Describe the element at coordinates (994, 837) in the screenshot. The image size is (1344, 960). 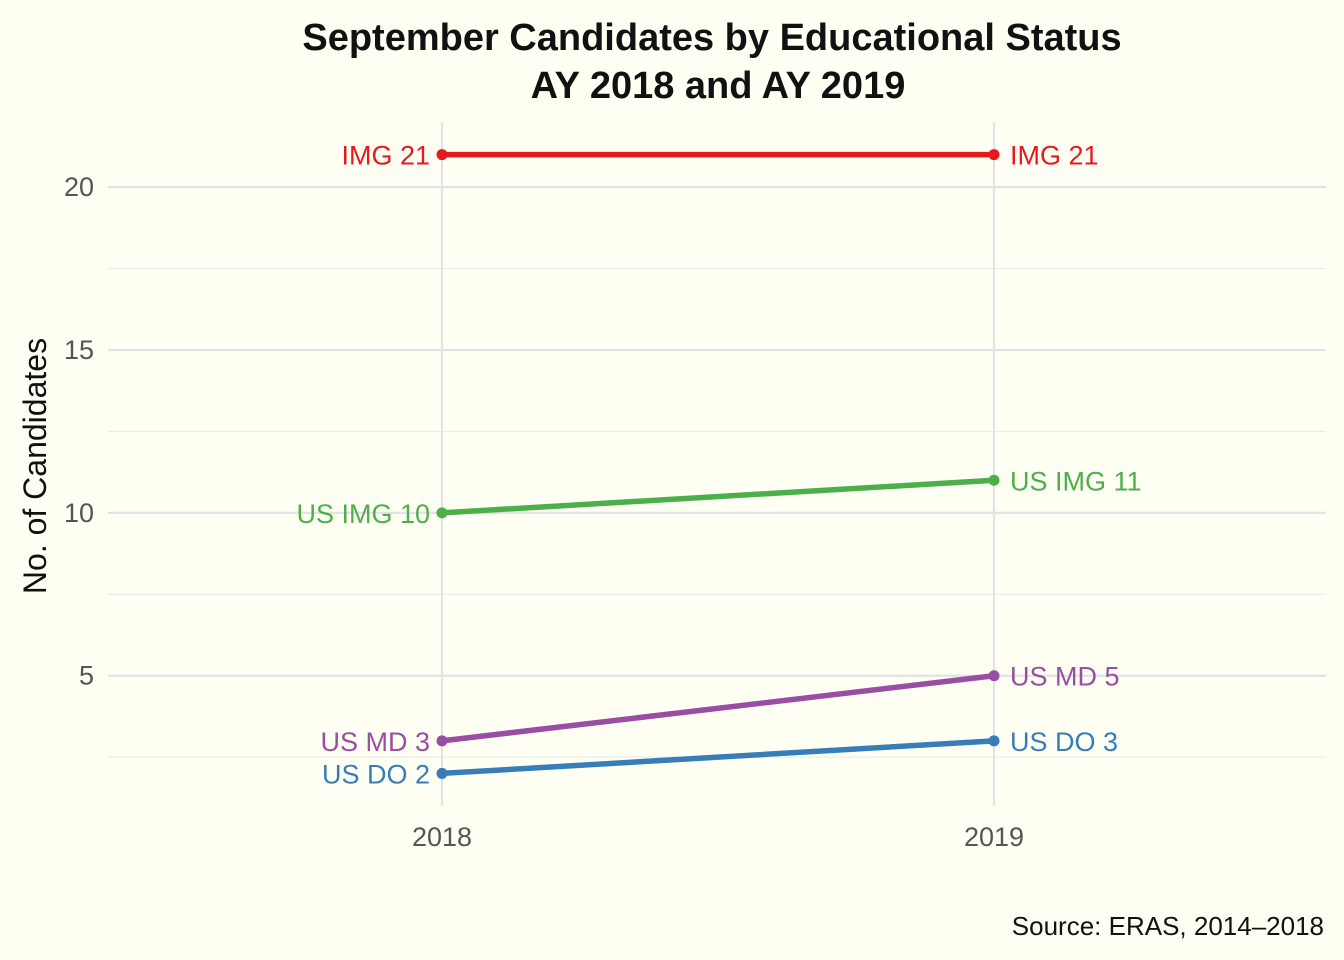
I see `x-tick-label: 2019` at that location.